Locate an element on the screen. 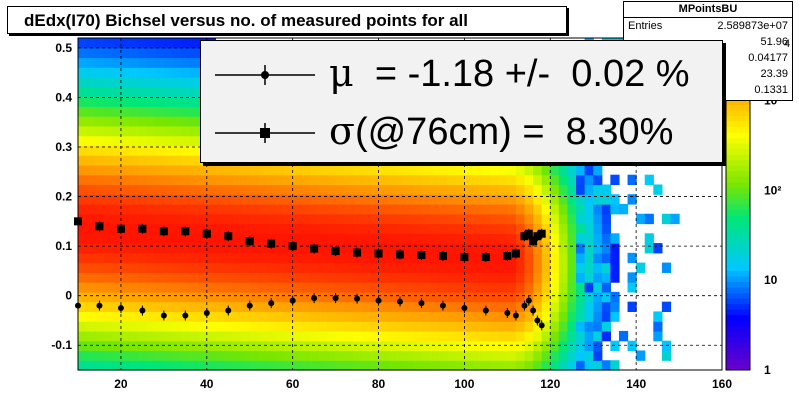  stats-row-entries: Entries 2.589873e+07 is located at coordinates (708, 26).